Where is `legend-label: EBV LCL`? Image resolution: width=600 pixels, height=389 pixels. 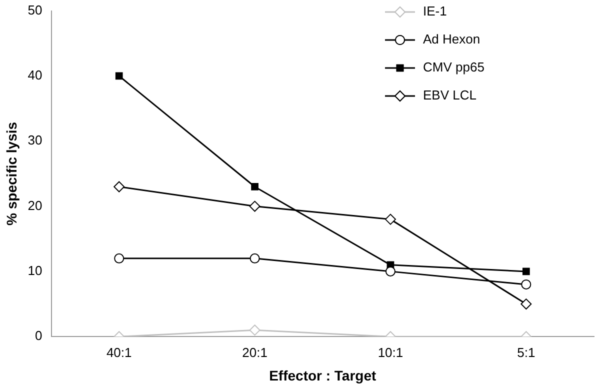
legend-label: EBV LCL is located at coordinates (449, 95).